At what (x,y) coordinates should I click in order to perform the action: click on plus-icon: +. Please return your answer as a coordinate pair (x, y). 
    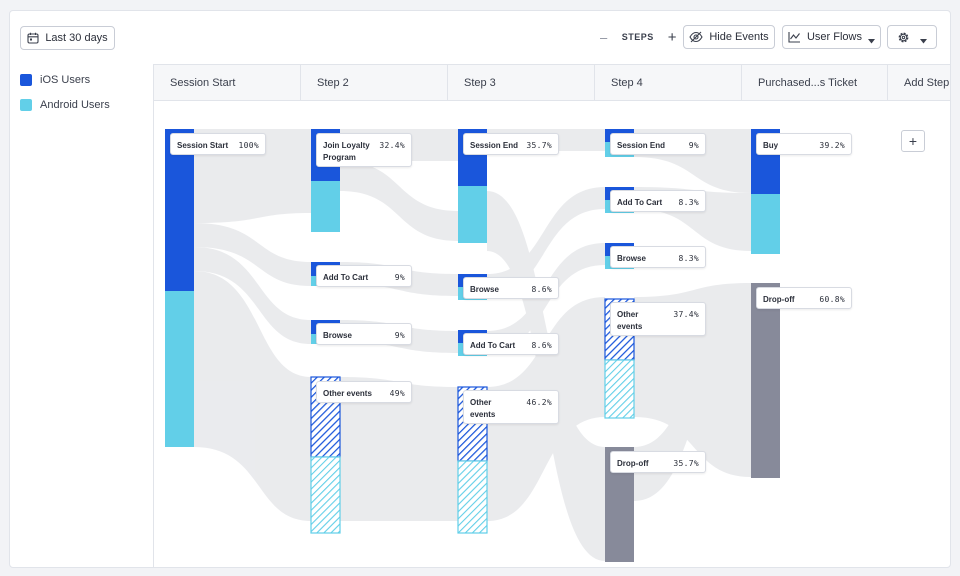
    Looking at the image, I should click on (913, 141).